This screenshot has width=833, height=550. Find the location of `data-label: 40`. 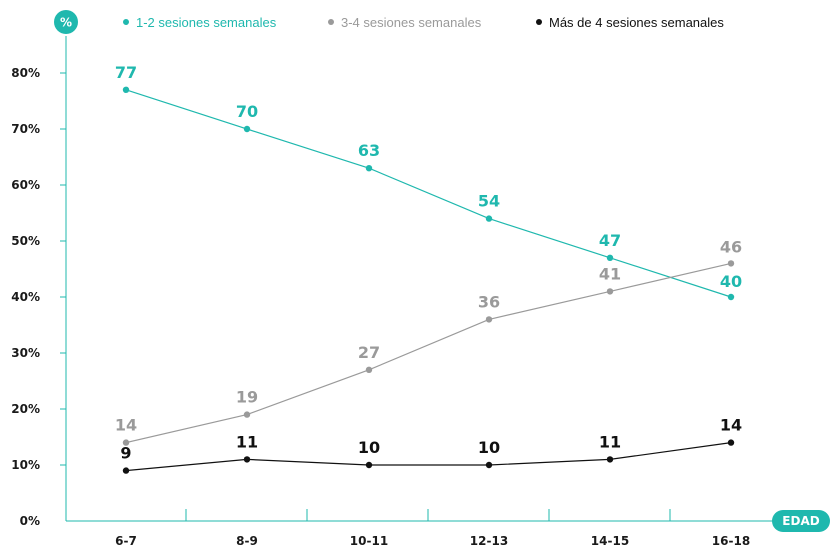

data-label: 40 is located at coordinates (731, 281).